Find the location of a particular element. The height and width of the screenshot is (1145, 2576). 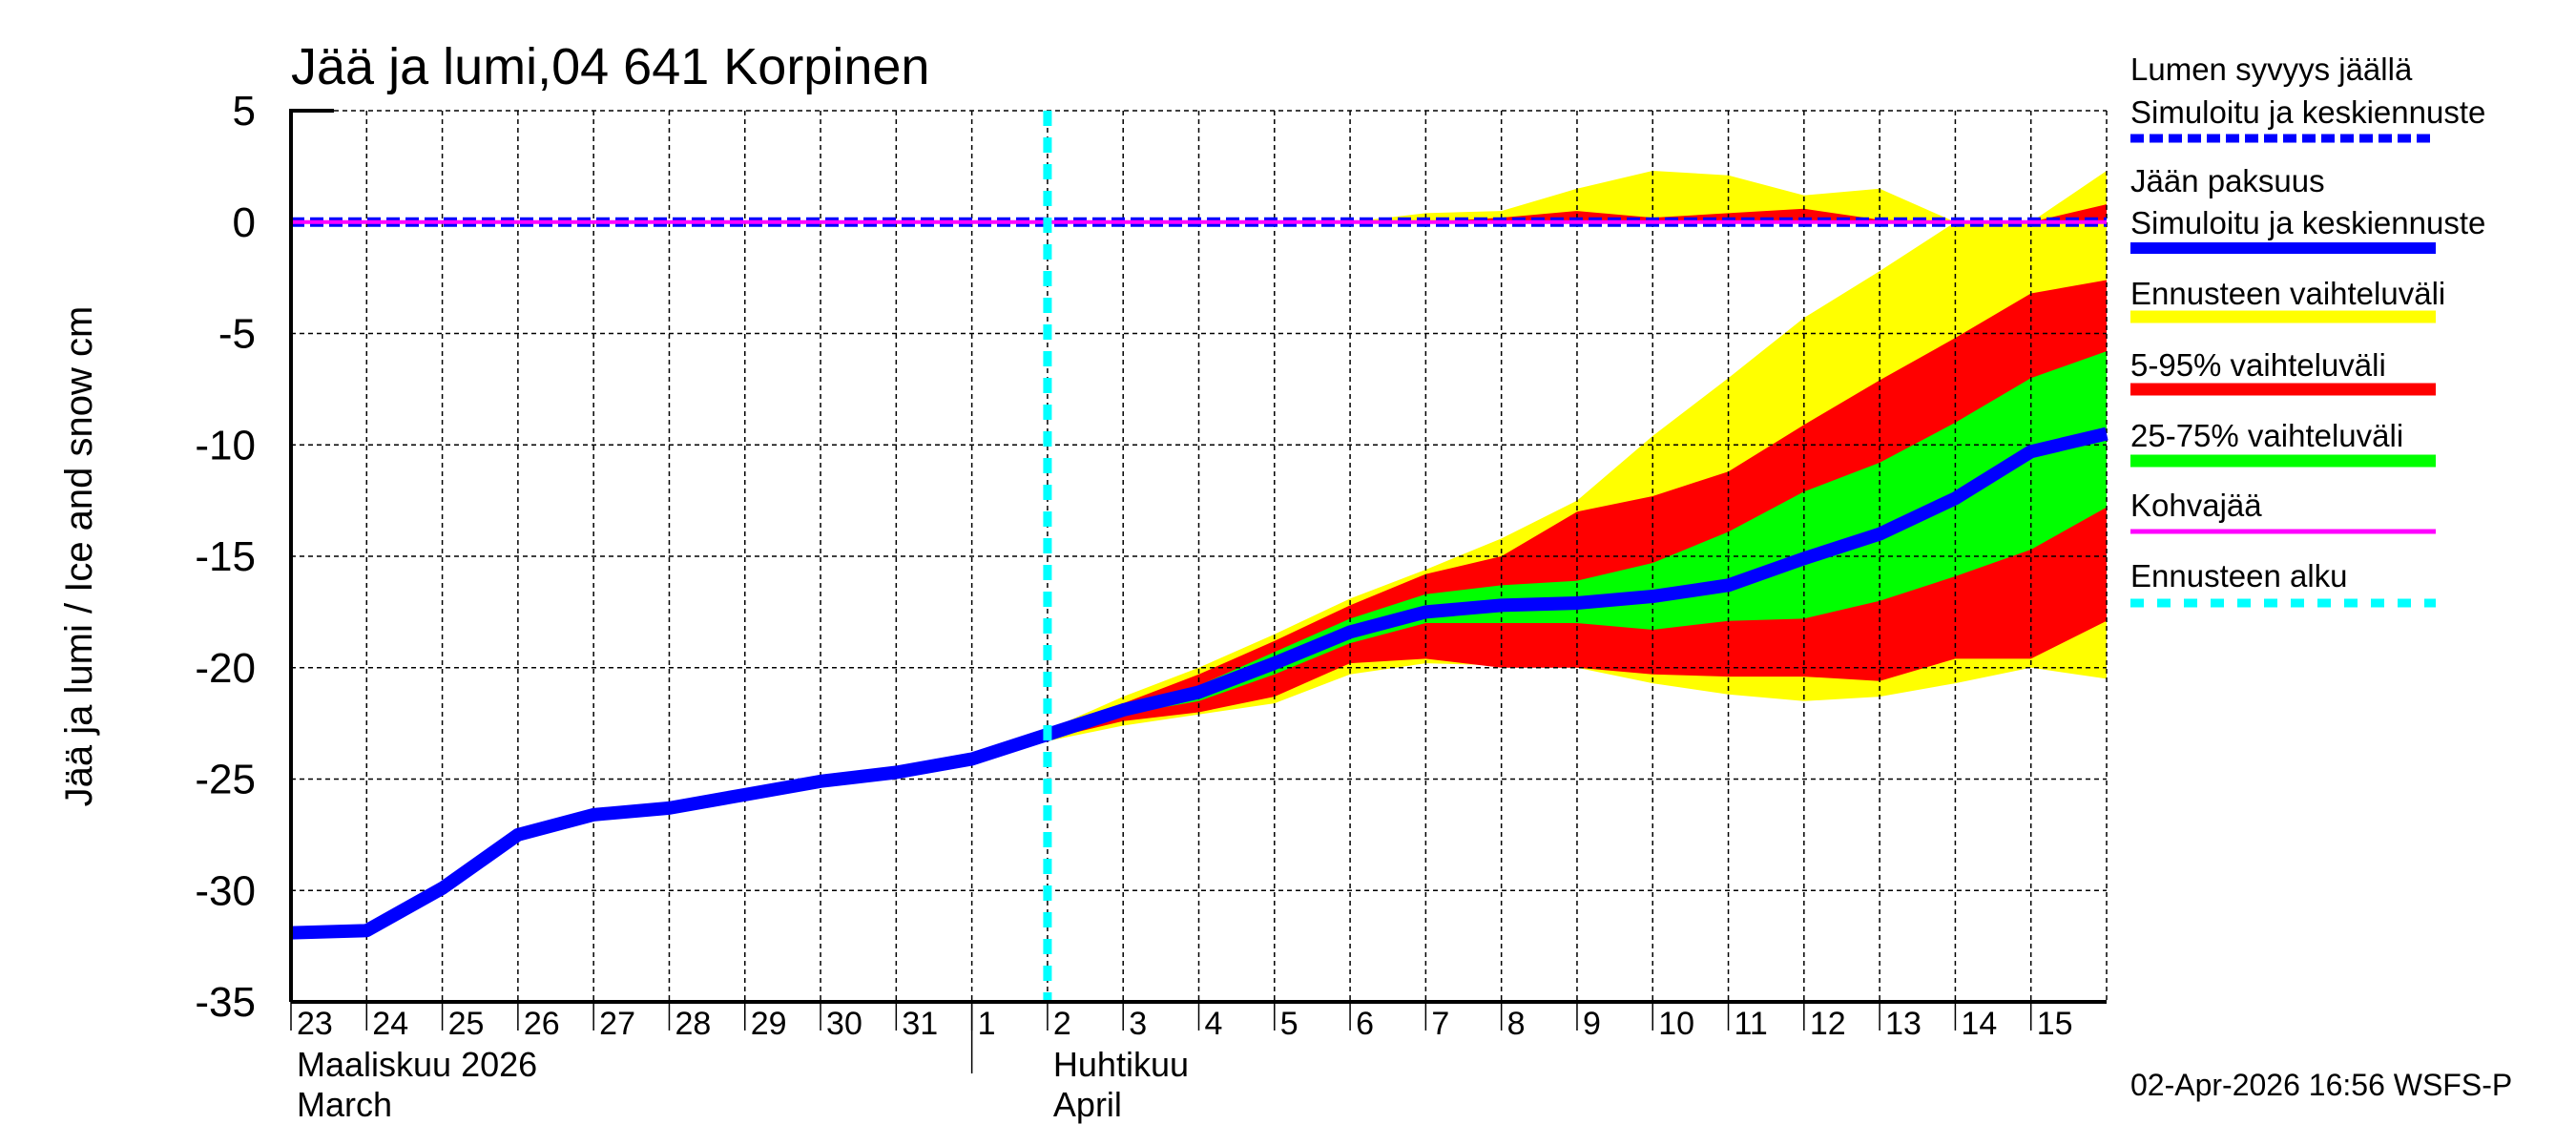

y-tick-label: -30 is located at coordinates (225, 890).